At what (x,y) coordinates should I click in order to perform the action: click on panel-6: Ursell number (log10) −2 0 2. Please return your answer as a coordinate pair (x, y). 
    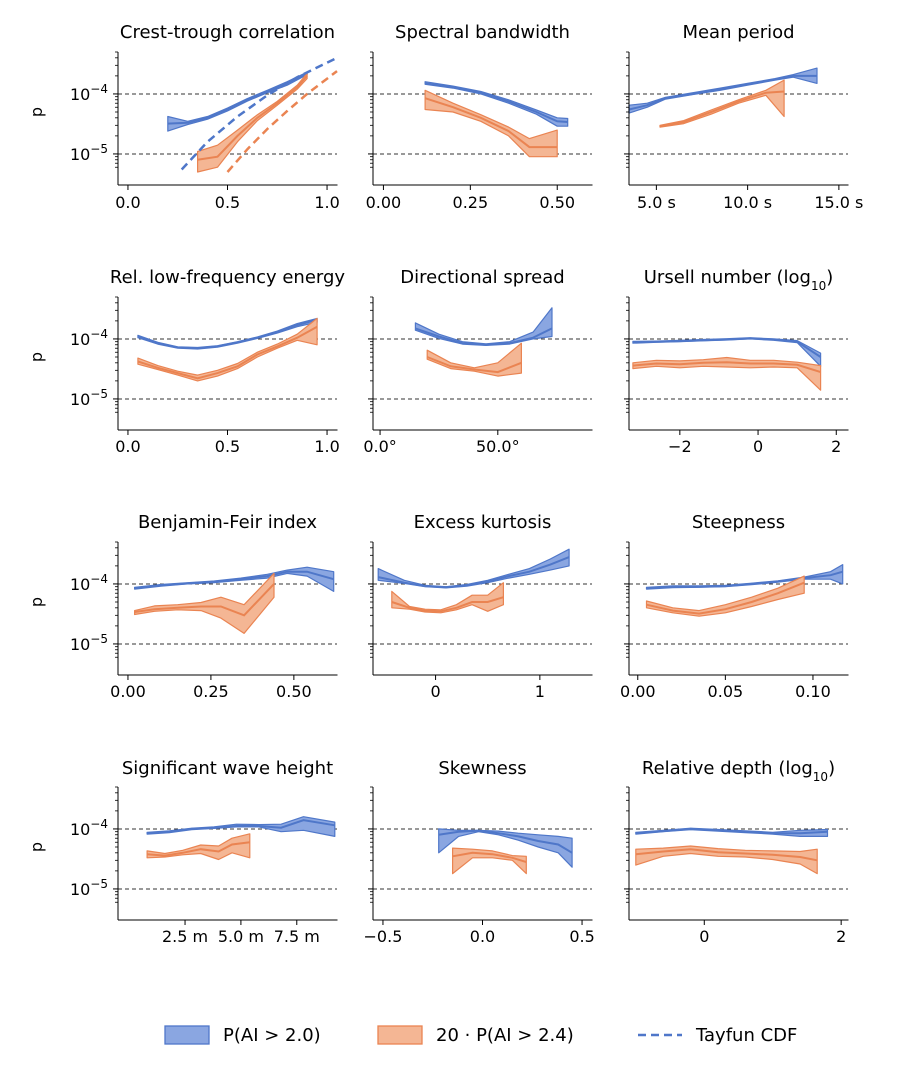
    Looking at the image, I should click on (736, 361).